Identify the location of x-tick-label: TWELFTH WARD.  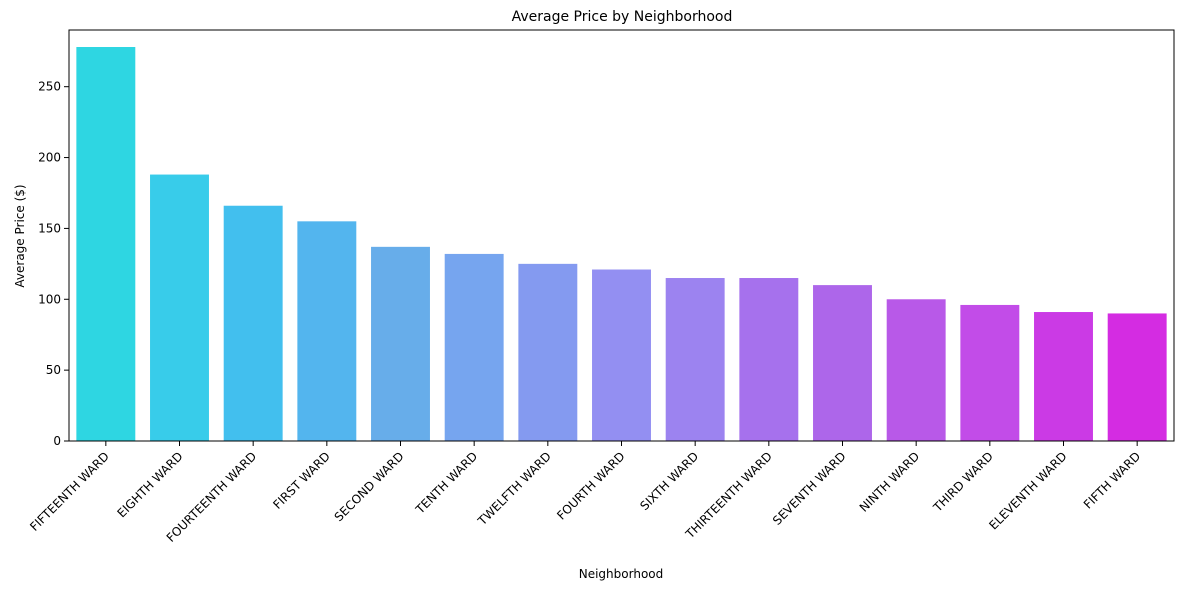
(514, 488).